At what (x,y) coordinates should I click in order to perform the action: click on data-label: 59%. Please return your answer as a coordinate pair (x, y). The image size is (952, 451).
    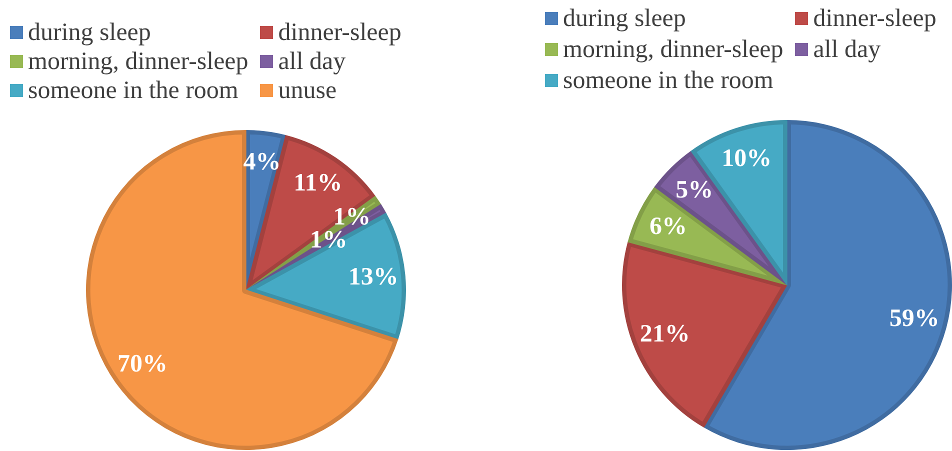
    Looking at the image, I should click on (914, 318).